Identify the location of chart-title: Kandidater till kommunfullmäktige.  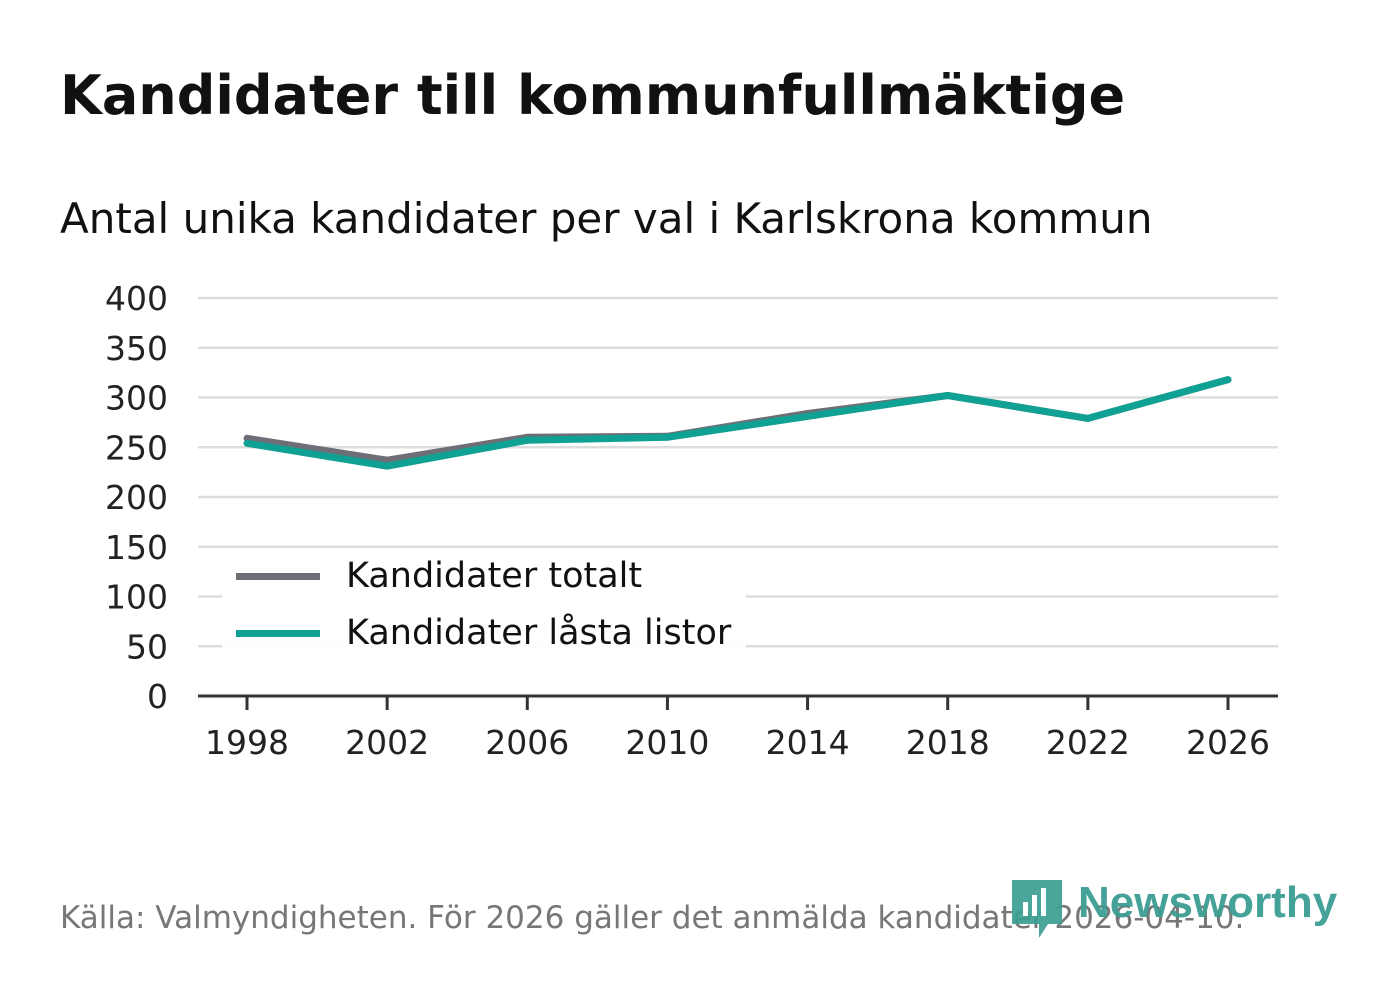
(593, 95).